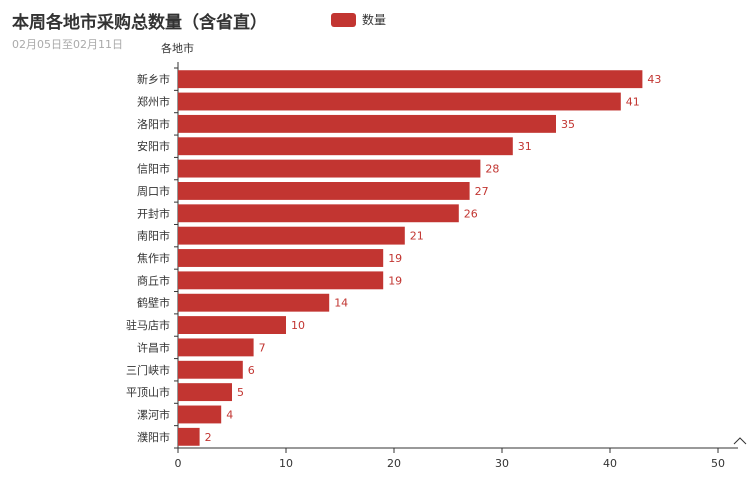  What do you see at coordinates (153, 303) in the screenshot?
I see `y-tick-label: 鹤壁市` at bounding box center [153, 303].